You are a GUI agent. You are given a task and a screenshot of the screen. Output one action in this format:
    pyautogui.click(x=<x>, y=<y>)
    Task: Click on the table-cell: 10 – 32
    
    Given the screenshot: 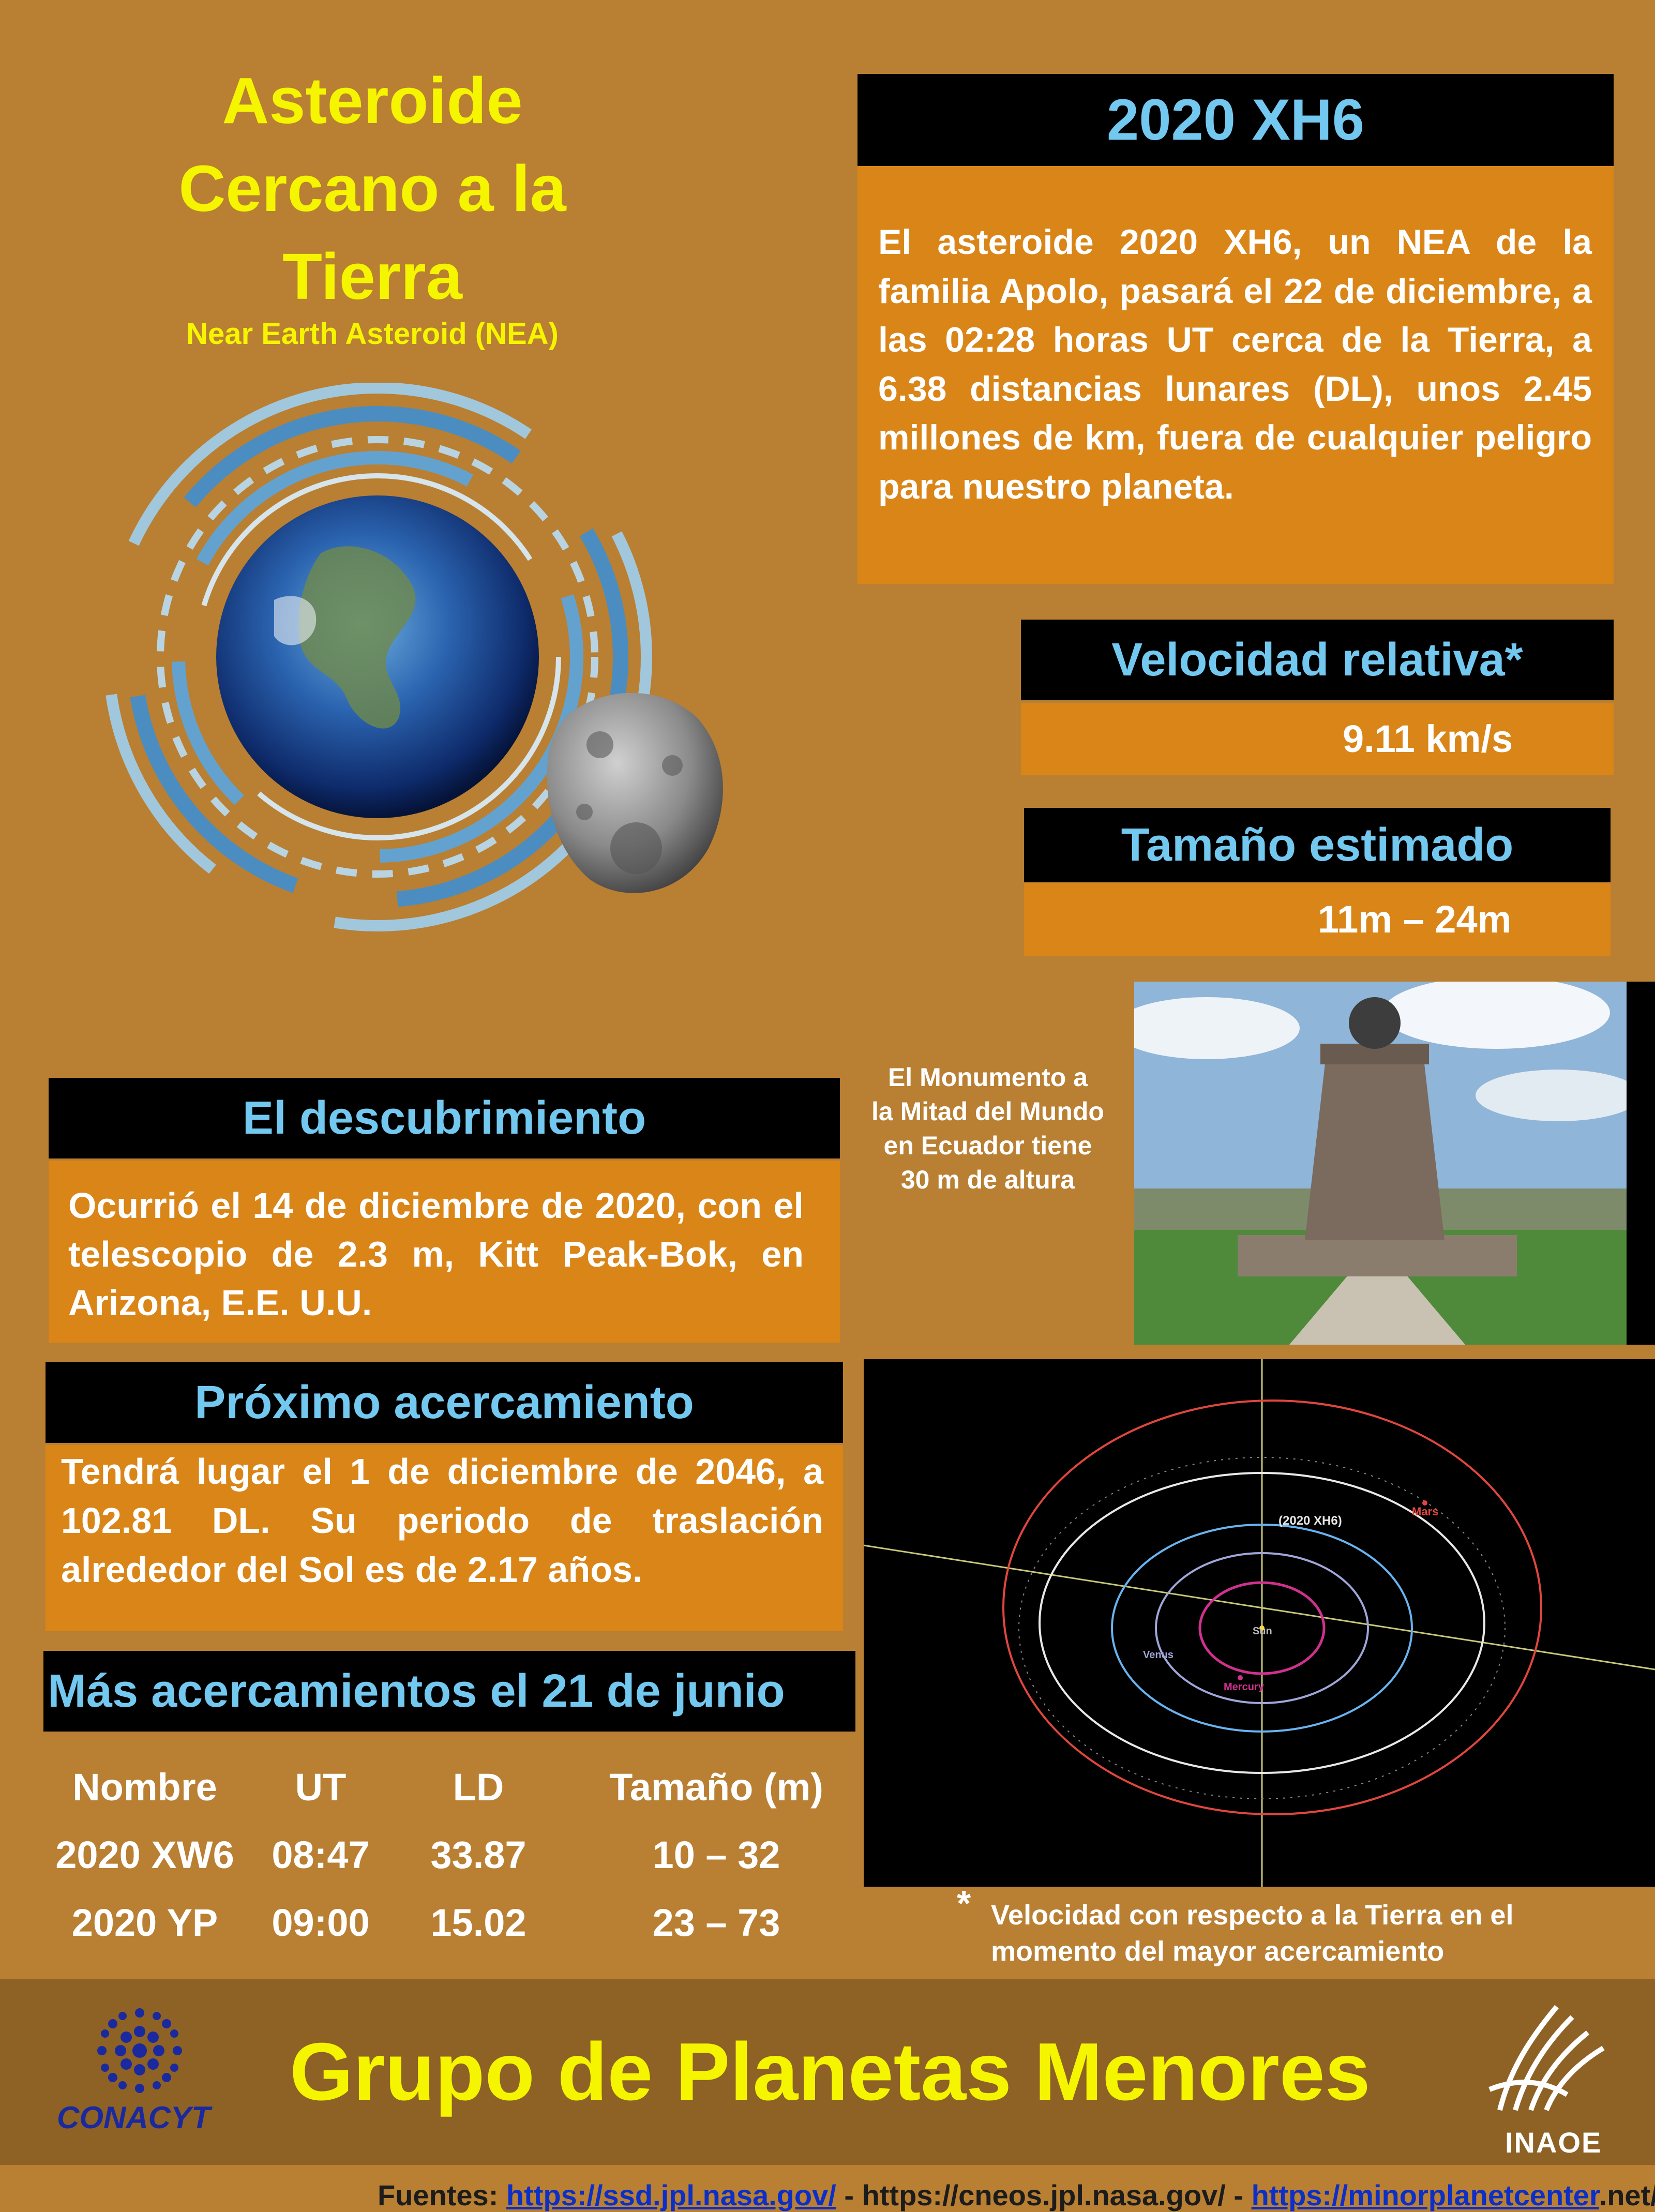 What is the action you would take?
    pyautogui.click(x=716, y=1855)
    